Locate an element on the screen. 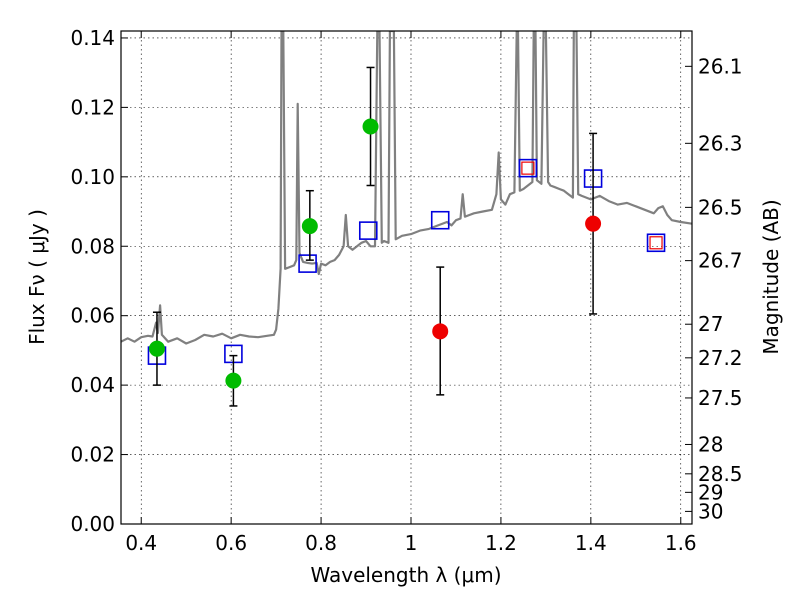 Image resolution: width=800 pixels, height=600 pixels. y2-tick-label: 26.5 is located at coordinates (720, 207).